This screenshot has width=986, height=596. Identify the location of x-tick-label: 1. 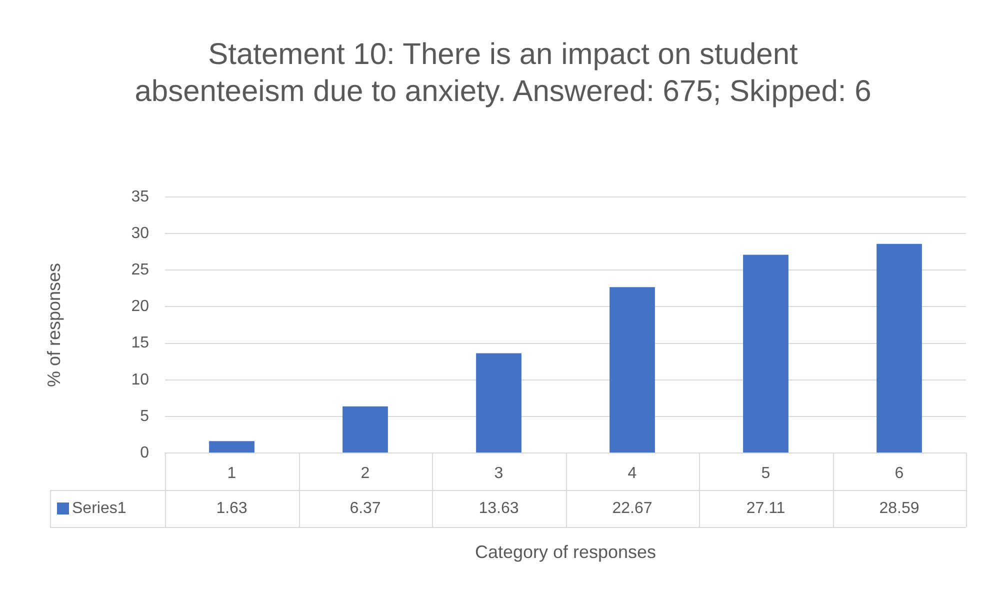
(231, 473).